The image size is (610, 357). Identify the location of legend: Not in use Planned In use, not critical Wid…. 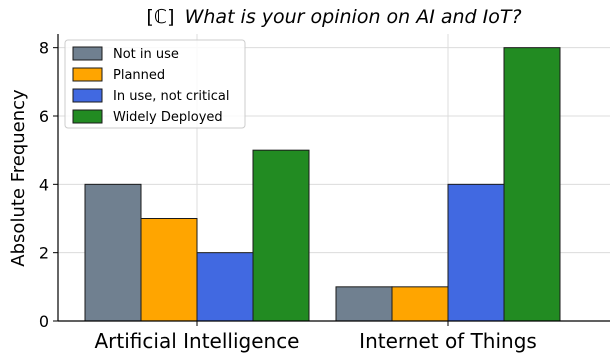
(155, 84).